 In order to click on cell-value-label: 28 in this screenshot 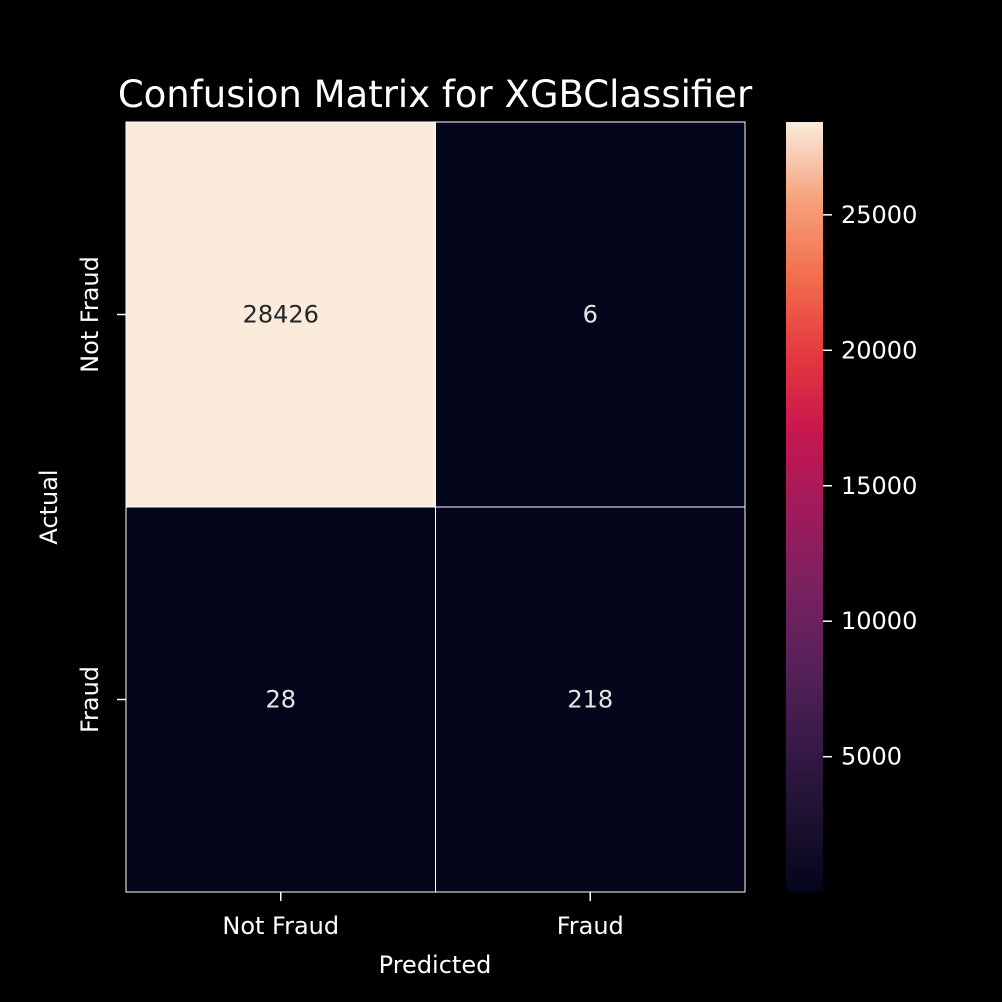, I will do `click(280, 700)`.